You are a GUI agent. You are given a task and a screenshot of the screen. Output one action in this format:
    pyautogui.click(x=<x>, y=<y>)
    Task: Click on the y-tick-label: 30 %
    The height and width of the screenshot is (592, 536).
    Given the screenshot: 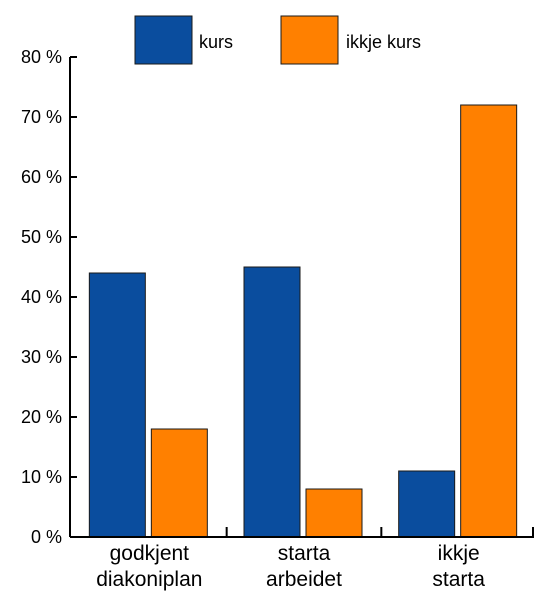 What is the action you would take?
    pyautogui.click(x=41, y=357)
    